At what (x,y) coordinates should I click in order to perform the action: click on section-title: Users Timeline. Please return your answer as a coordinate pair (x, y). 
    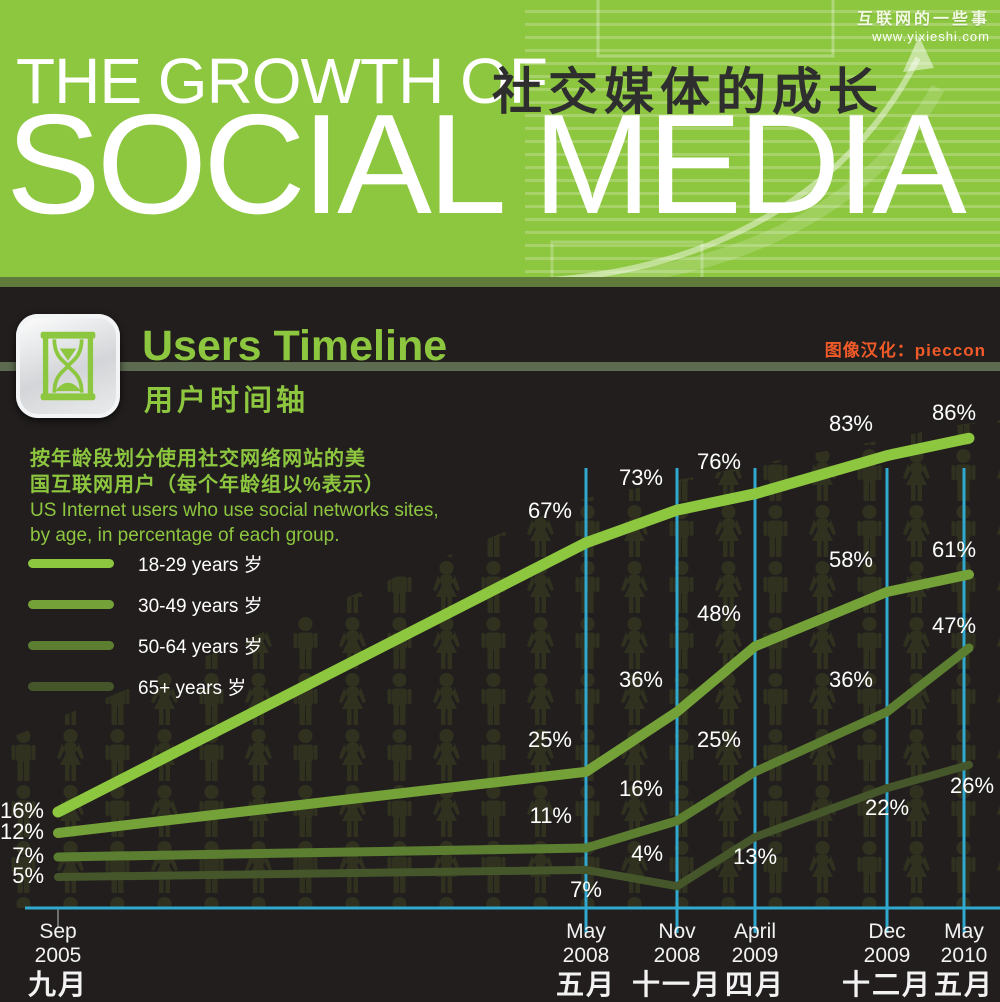
    Looking at the image, I should click on (295, 346).